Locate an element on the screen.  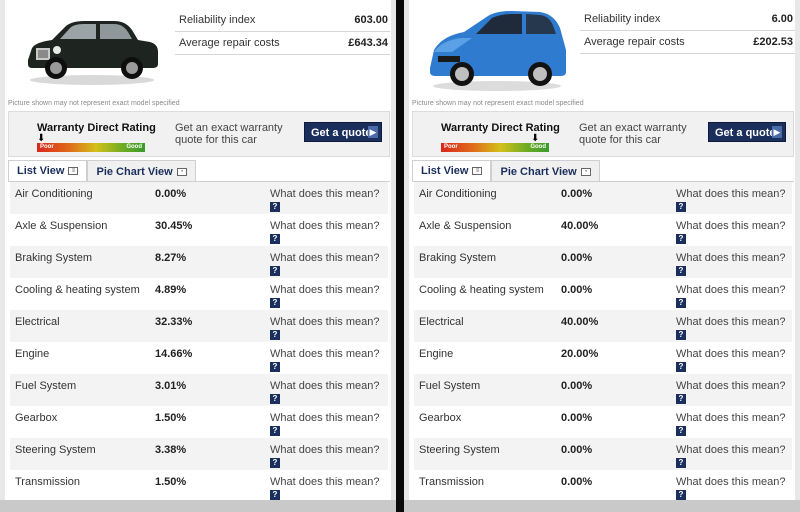
system-name: Electrical is located at coordinates (37, 322).